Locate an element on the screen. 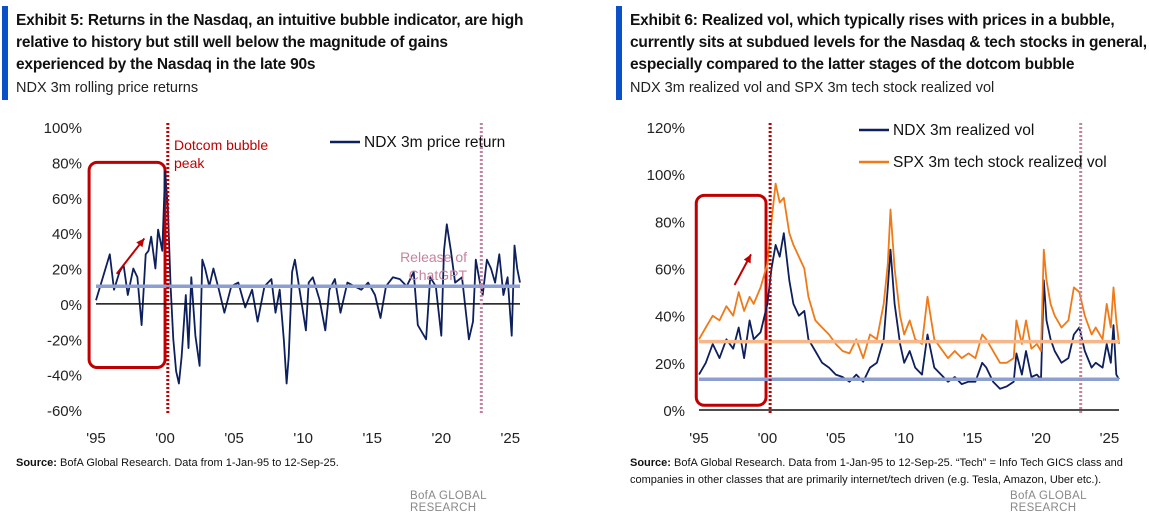 The height and width of the screenshot is (514, 1149). annotation-1-line-1: Release of is located at coordinates (433, 257).